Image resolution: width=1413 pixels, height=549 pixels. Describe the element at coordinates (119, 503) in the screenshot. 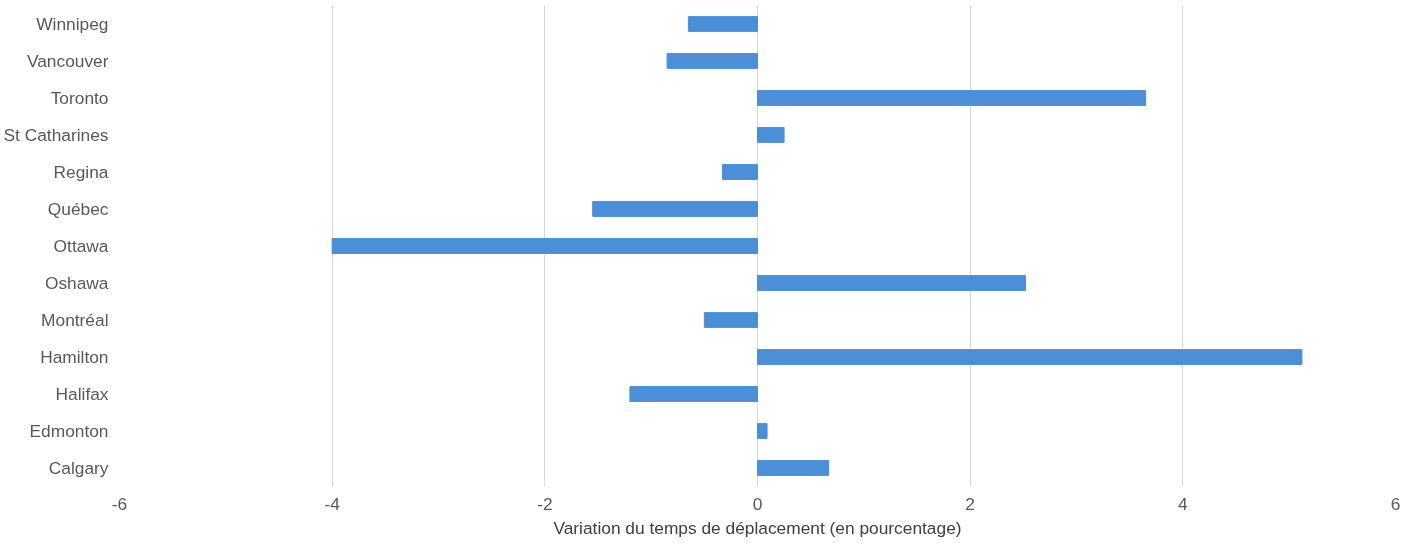

I see `x-tick-label: -6` at that location.